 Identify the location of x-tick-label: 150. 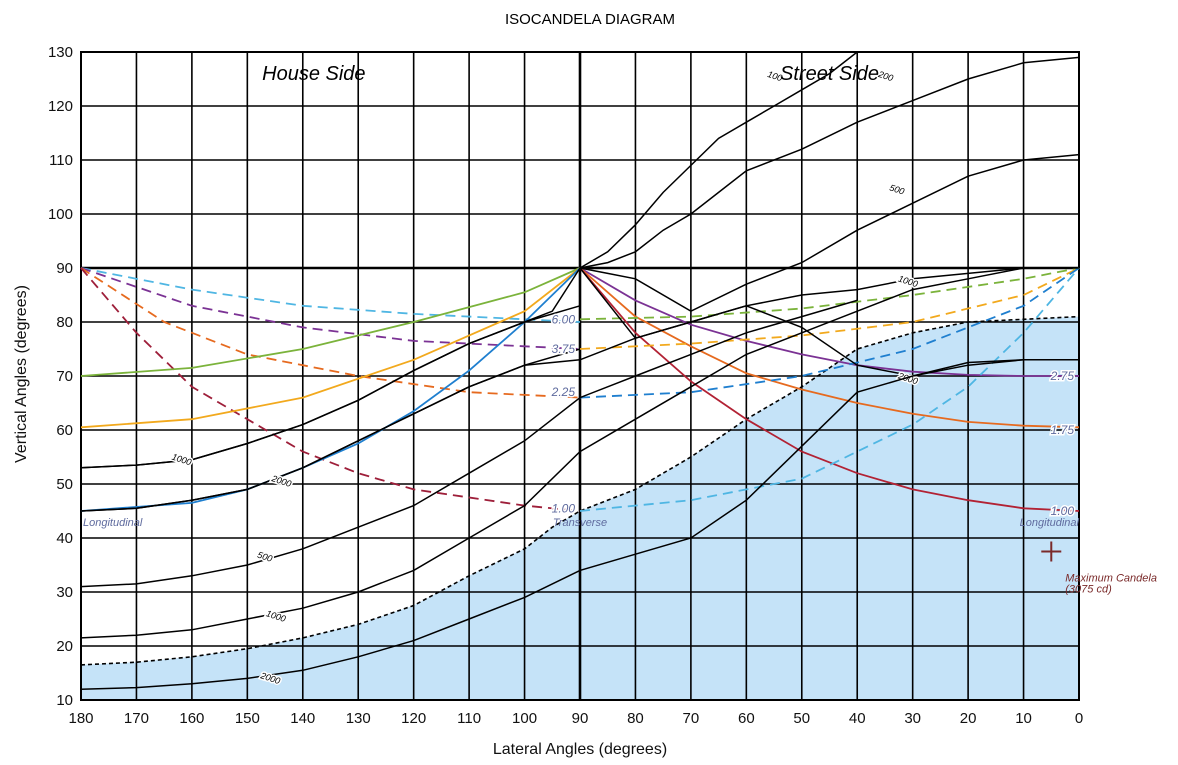
(247, 718).